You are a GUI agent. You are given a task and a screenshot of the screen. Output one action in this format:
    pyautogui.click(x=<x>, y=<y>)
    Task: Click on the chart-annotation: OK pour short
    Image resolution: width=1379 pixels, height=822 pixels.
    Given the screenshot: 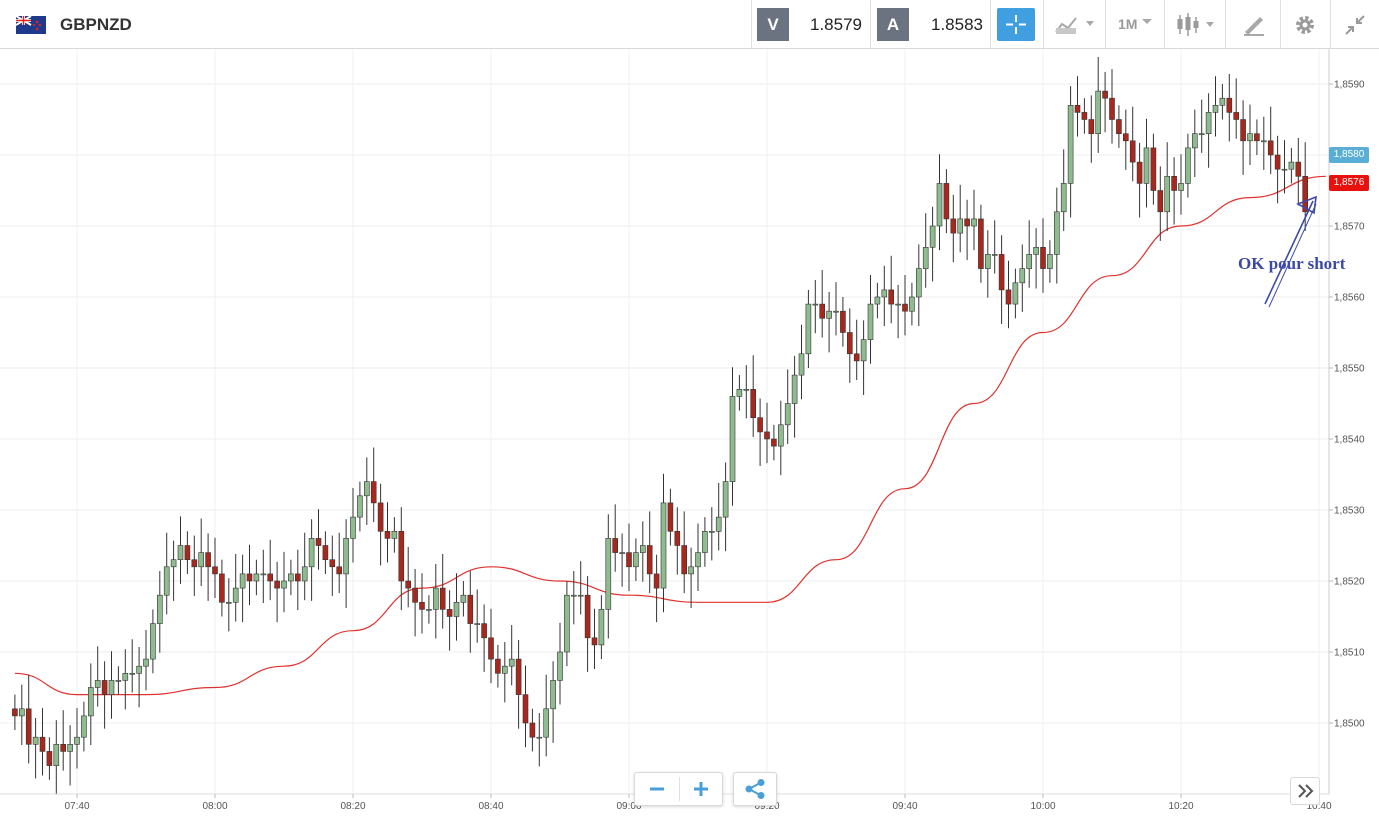 What is the action you would take?
    pyautogui.click(x=1292, y=263)
    